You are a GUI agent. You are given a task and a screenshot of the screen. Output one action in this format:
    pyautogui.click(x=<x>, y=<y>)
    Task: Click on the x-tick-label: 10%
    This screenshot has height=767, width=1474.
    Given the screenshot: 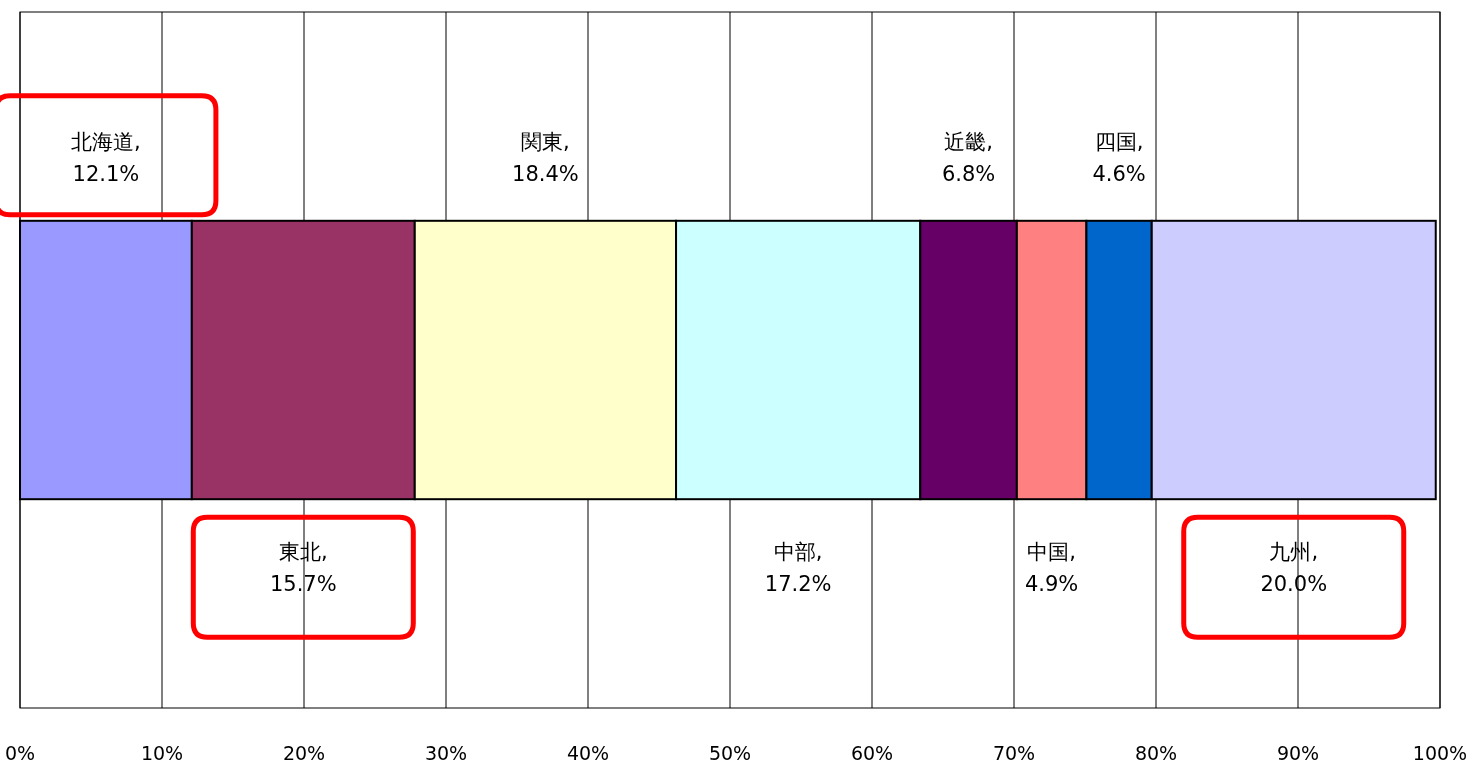 What is the action you would take?
    pyautogui.click(x=162, y=753)
    